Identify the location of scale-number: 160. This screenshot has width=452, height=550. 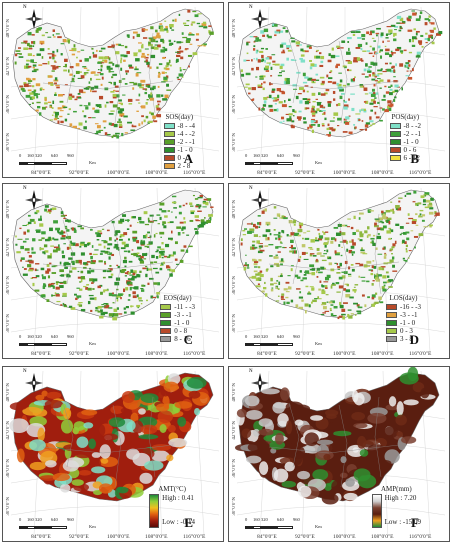
(30, 155).